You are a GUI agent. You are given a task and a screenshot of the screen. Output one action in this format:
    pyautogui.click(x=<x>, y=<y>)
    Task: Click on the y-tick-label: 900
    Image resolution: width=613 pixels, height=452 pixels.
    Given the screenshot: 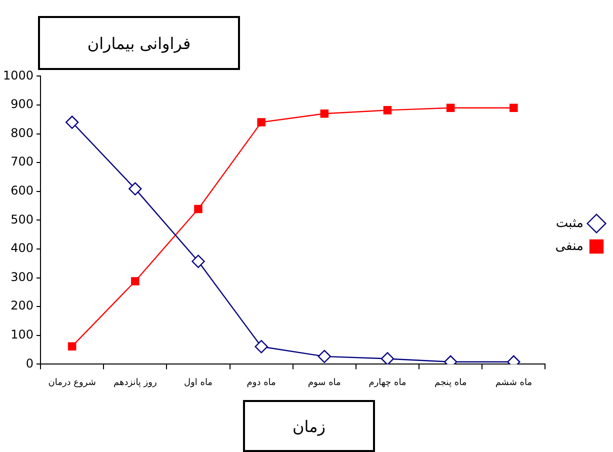 What is the action you would take?
    pyautogui.click(x=22, y=104)
    